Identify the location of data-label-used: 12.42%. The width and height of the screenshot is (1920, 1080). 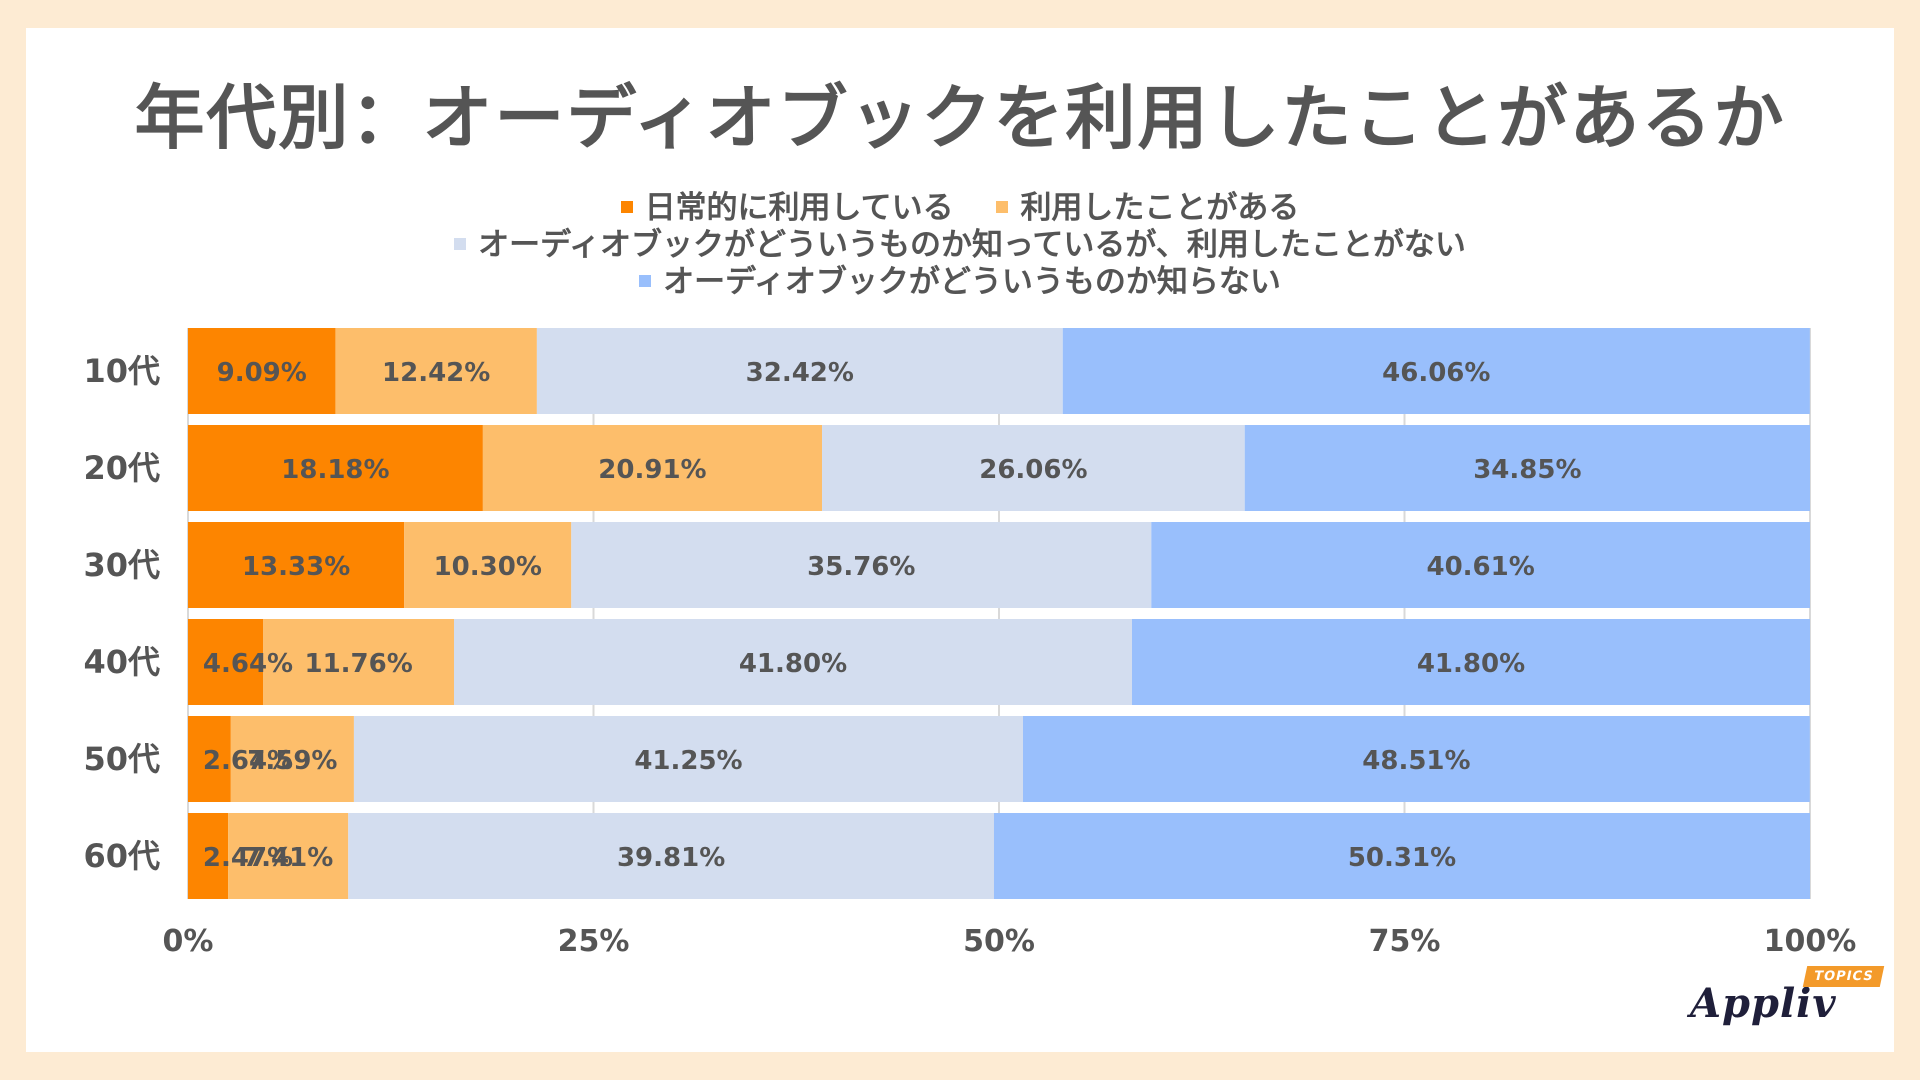
(436, 373).